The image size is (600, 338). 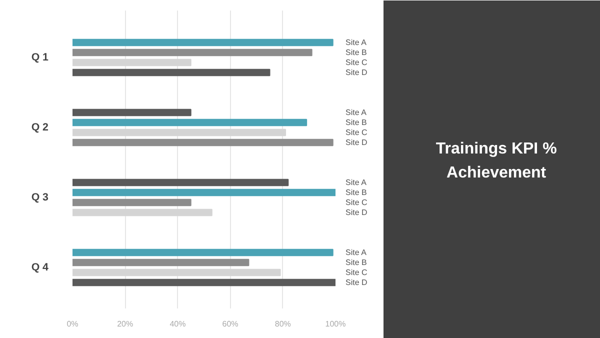 What do you see at coordinates (72, 324) in the screenshot?
I see `x-tick-label: 0%` at bounding box center [72, 324].